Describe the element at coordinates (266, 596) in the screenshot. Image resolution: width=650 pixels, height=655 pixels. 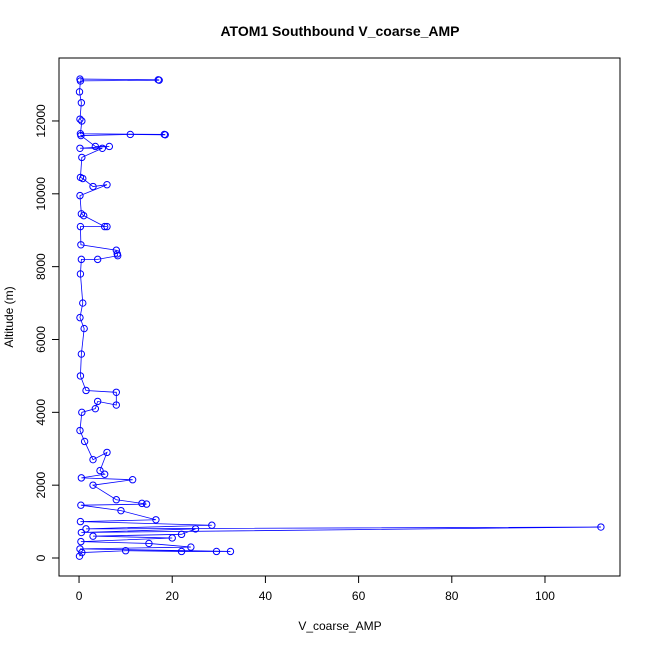
I see `x-tick-label: 40` at that location.